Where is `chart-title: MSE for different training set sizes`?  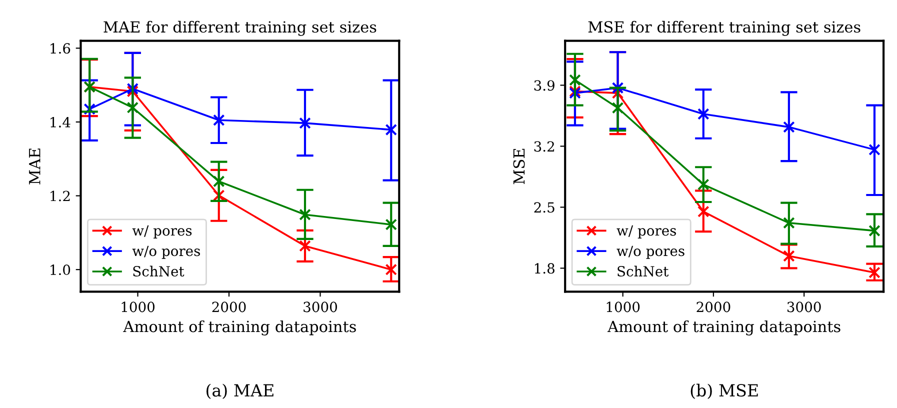
chart-title: MSE for different training set sizes is located at coordinates (724, 28).